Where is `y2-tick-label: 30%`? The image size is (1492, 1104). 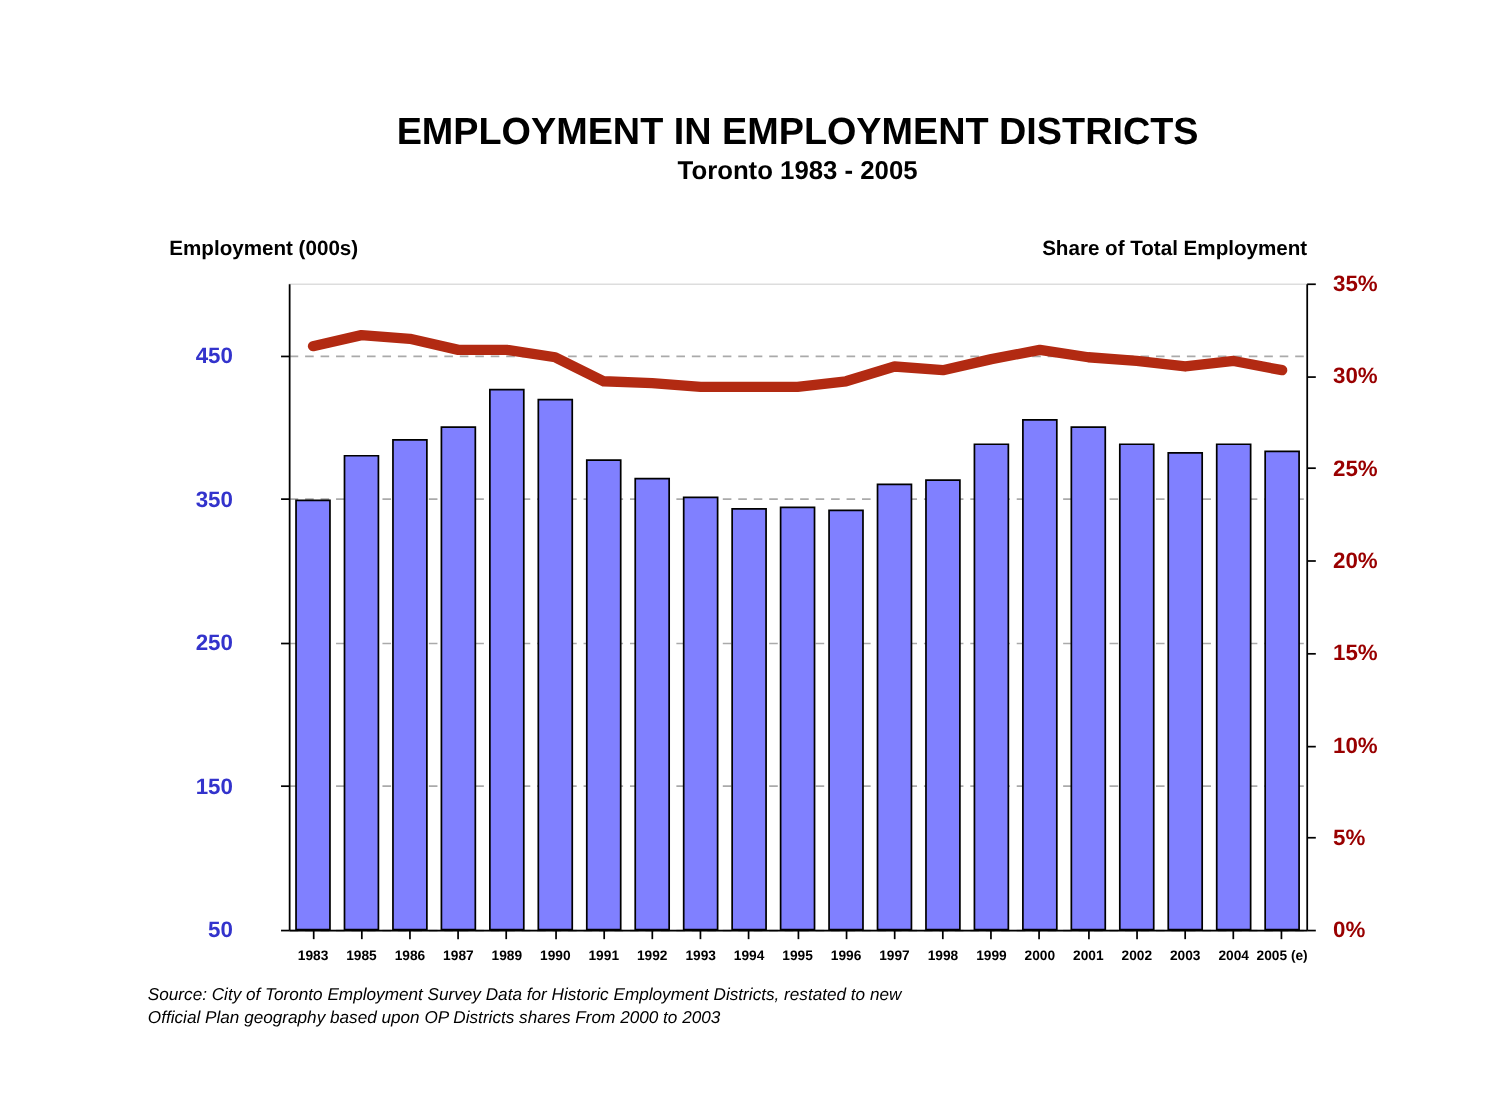 y2-tick-label: 30% is located at coordinates (1355, 377).